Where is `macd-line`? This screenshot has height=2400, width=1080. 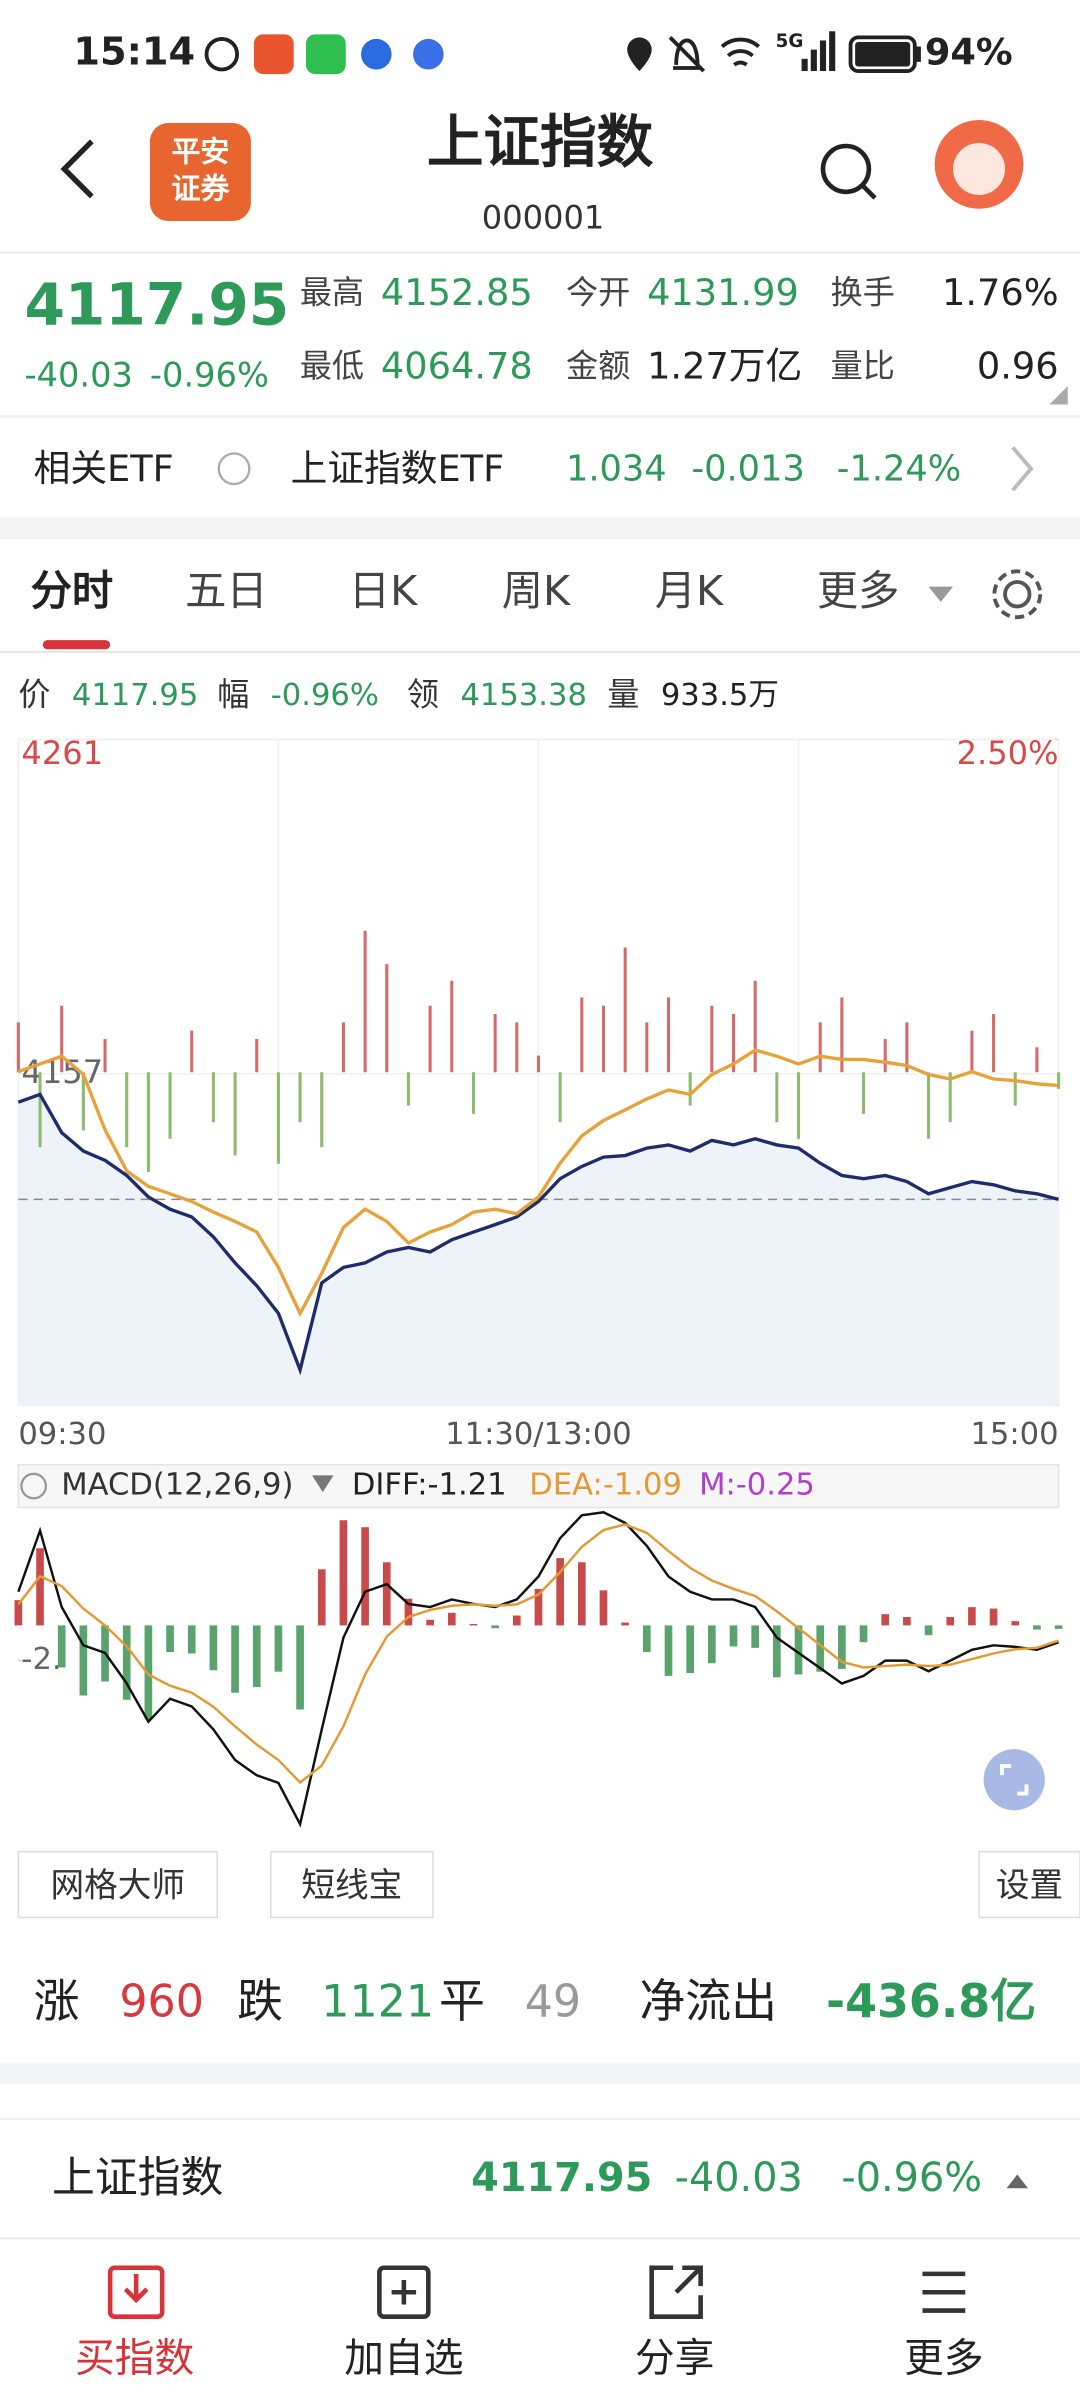
macd-line is located at coordinates (538, 1669).